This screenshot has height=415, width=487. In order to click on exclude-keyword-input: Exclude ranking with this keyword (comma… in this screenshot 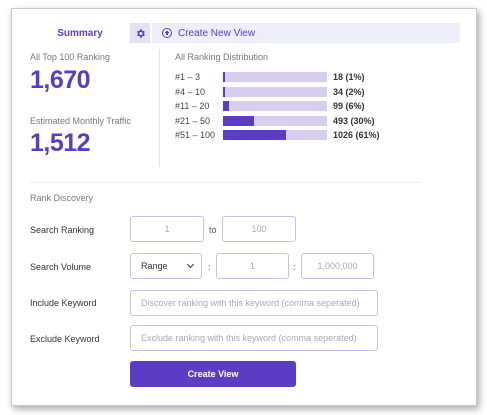, I will do `click(254, 338)`.